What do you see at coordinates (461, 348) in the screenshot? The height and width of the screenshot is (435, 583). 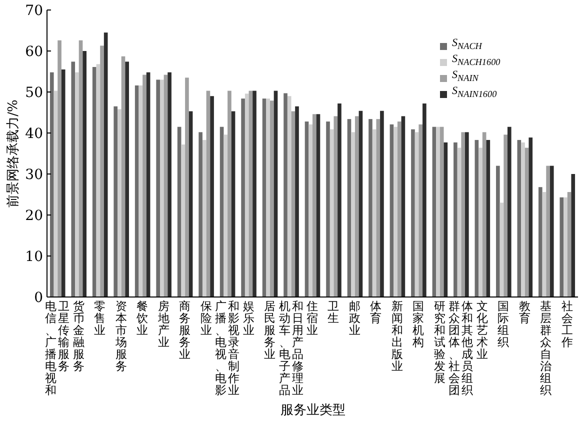 I see `category-label: 群众团体、社会团体和其他成员组织` at bounding box center [461, 348].